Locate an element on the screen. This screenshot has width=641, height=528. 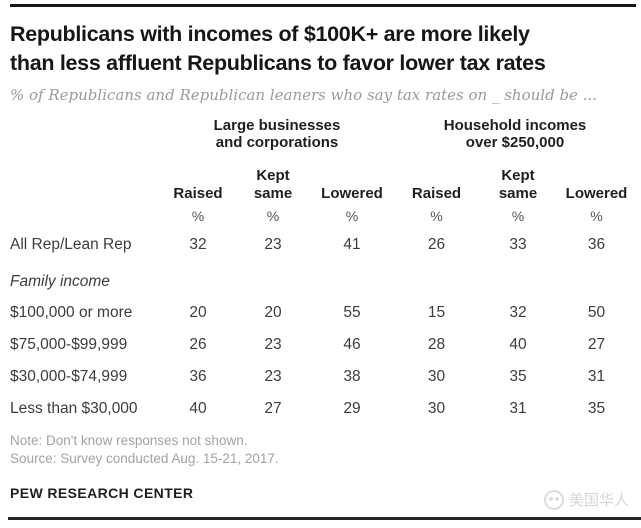
note-line: Note: Don't know responses not shown. is located at coordinates (129, 440).